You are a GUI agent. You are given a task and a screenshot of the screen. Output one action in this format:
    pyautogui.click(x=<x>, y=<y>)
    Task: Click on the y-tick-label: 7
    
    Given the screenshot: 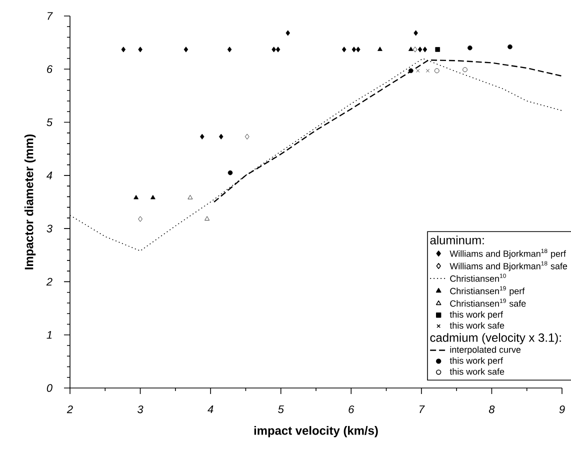 What is the action you would take?
    pyautogui.click(x=50, y=16)
    